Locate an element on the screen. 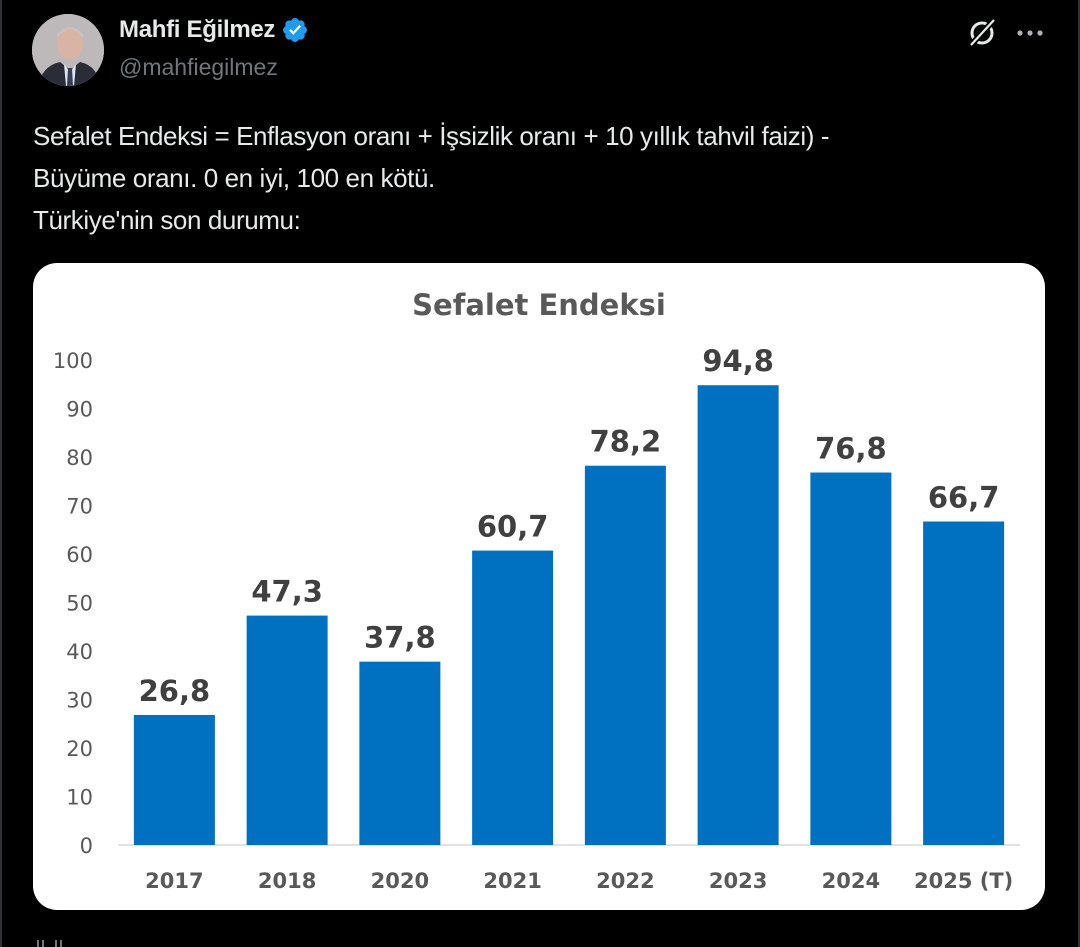 The height and width of the screenshot is (947, 1080). avatar is located at coordinates (68, 50).